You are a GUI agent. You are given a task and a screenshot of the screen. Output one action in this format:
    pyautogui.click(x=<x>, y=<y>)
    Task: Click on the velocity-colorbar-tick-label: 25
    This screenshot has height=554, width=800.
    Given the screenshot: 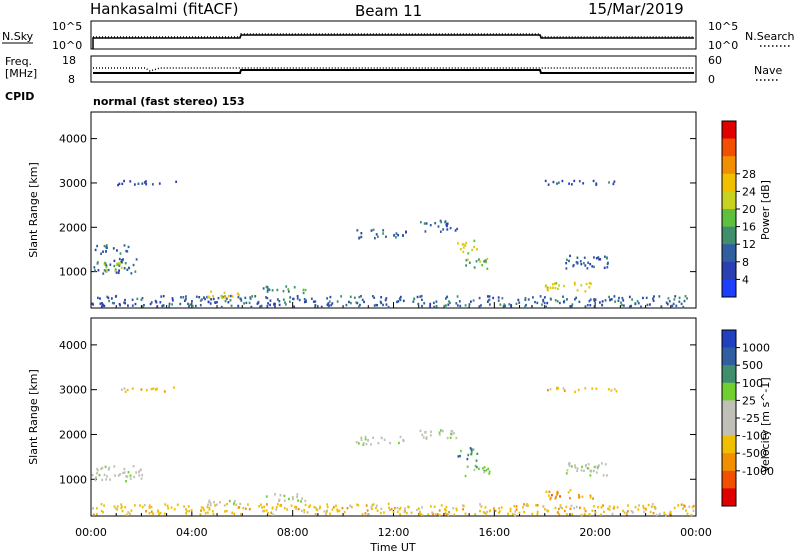 What is the action you would take?
    pyautogui.click(x=749, y=400)
    